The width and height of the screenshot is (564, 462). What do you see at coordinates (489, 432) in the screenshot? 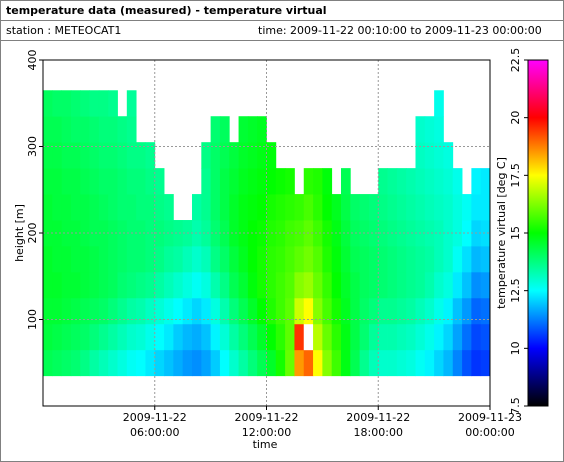
I see `x-tick-label: 00:00:00` at bounding box center [489, 432].